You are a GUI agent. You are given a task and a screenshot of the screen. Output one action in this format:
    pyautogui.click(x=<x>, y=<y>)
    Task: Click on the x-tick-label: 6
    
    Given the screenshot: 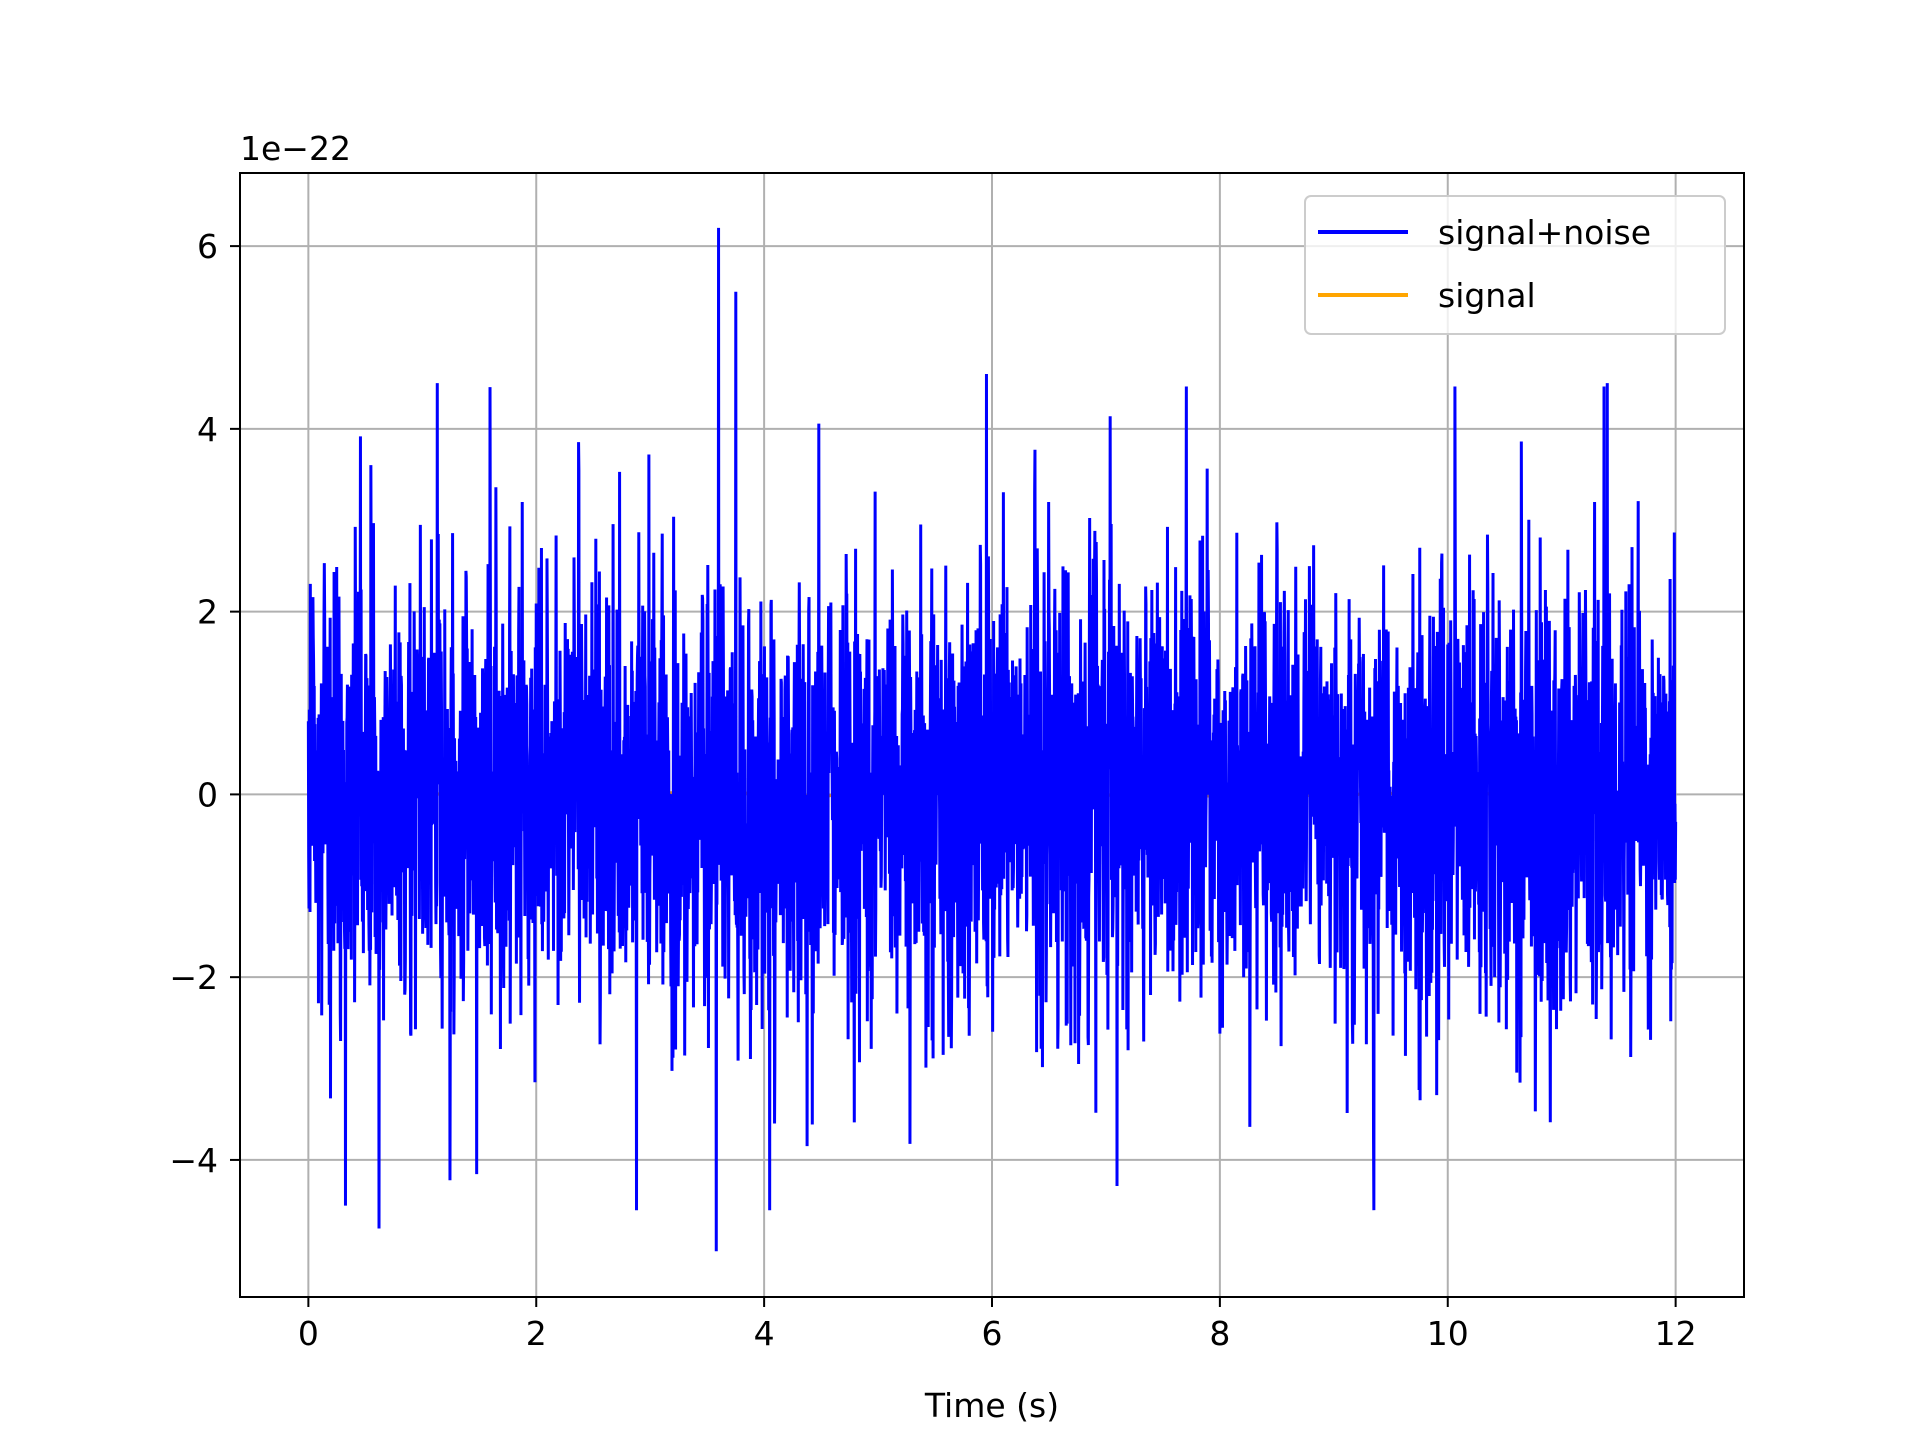 What is the action you would take?
    pyautogui.click(x=992, y=1333)
    